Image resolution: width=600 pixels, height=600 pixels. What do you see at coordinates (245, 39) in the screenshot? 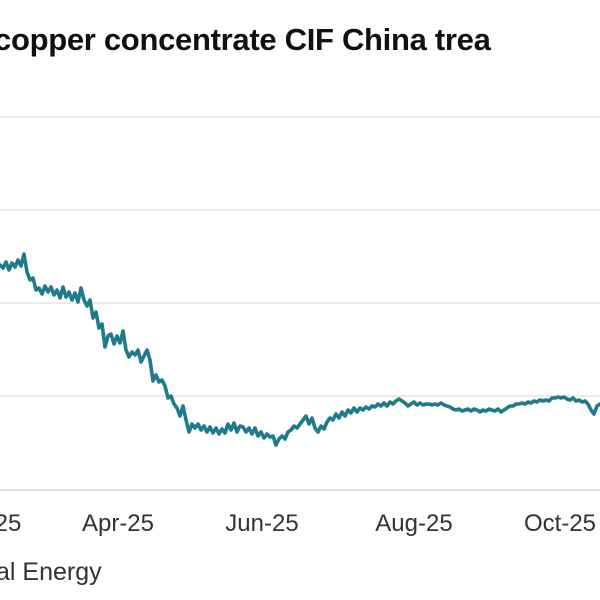
I see `chart-title: copper concentrate CIF China trea` at bounding box center [245, 39].